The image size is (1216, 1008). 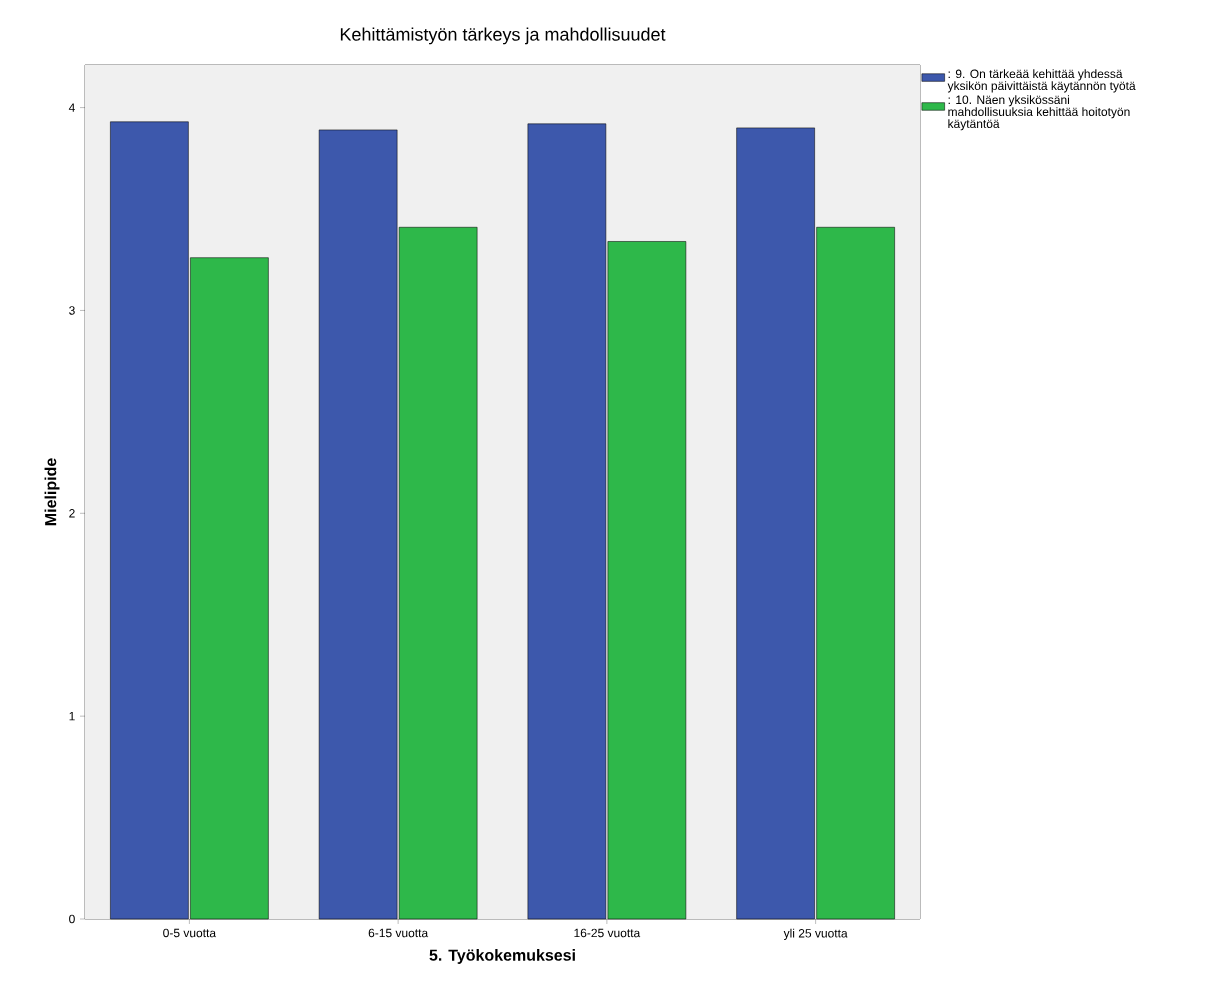 I want to click on chart-title: Kehittämistyön tärkeys ja mahdollisuudet, so click(x=503, y=36).